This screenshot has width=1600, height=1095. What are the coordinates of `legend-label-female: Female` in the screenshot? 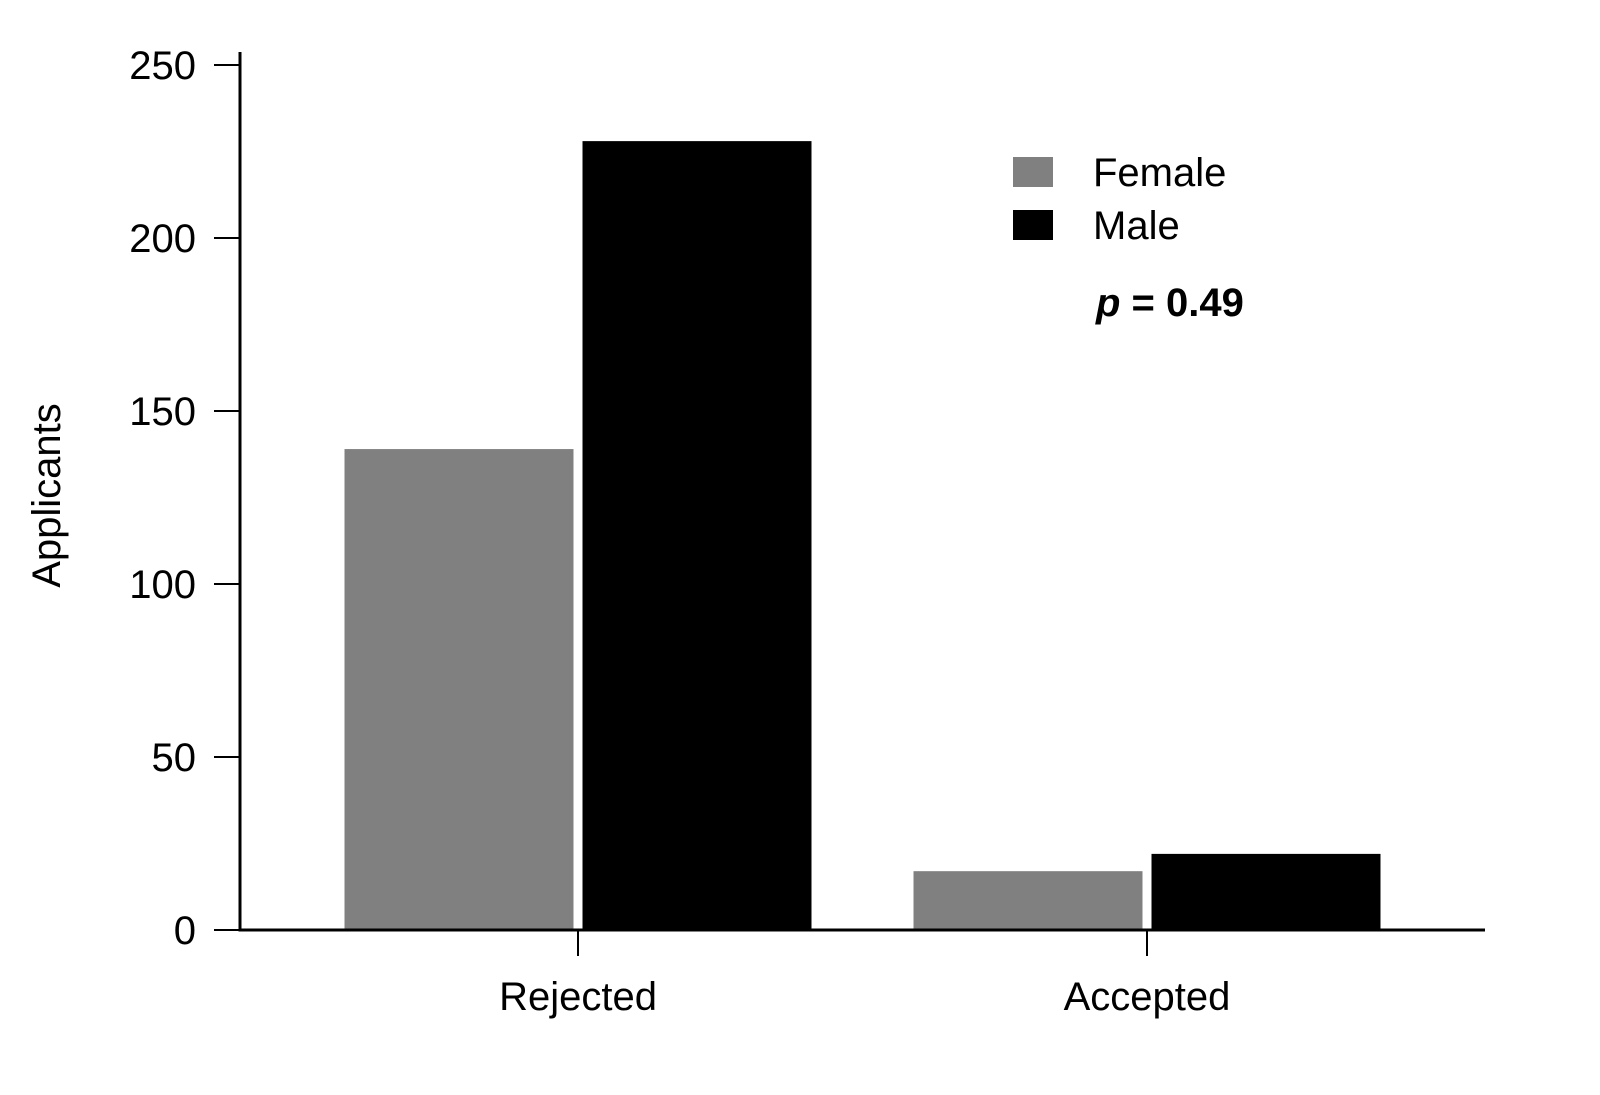 It's located at (1159, 173).